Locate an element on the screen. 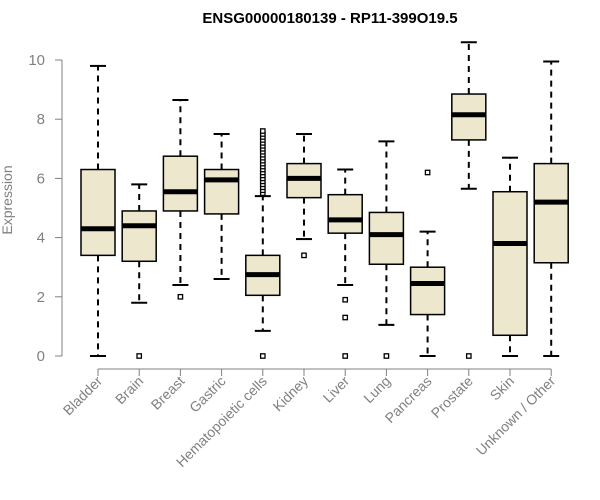  x-tick-label: Liver is located at coordinates (336, 389).